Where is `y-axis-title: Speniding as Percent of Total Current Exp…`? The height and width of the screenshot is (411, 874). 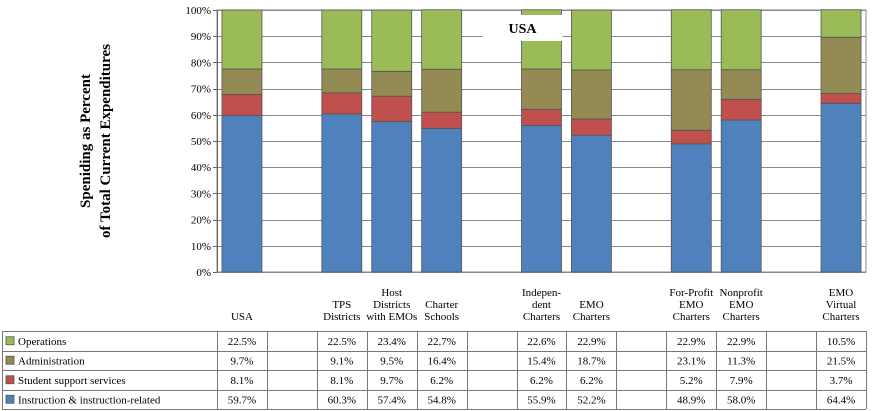
y-axis-title: Speniding as Percent of Total Current Exp… is located at coordinates (96, 141).